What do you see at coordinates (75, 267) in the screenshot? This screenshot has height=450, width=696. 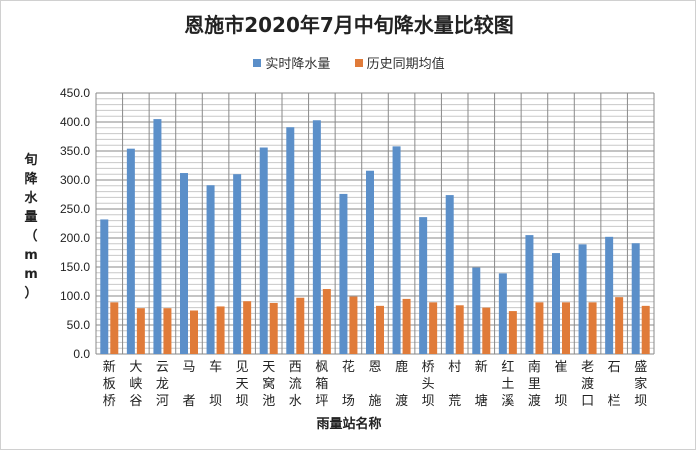 I see `y-tick-label: 150.0` at bounding box center [75, 267].